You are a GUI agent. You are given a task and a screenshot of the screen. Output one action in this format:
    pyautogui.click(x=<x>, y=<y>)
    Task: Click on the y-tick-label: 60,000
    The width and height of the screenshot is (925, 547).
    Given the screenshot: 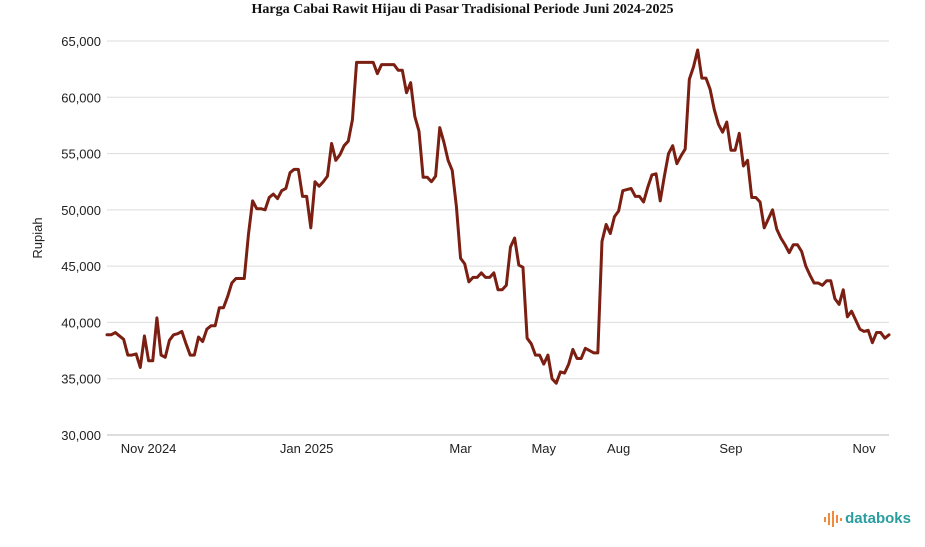 What is the action you would take?
    pyautogui.click(x=81, y=97)
    